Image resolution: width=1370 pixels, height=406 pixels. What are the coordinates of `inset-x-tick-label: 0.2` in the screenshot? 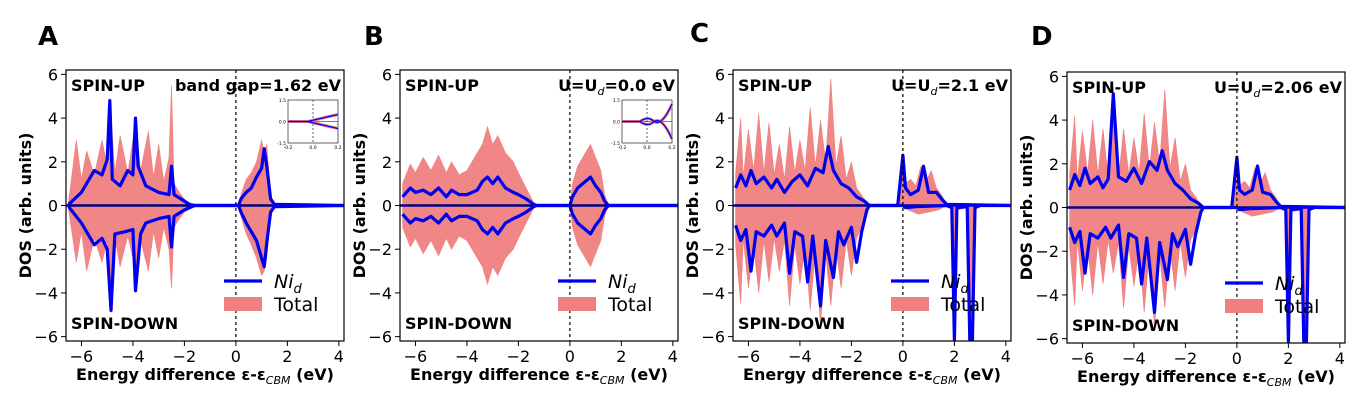 It's located at (671, 148).